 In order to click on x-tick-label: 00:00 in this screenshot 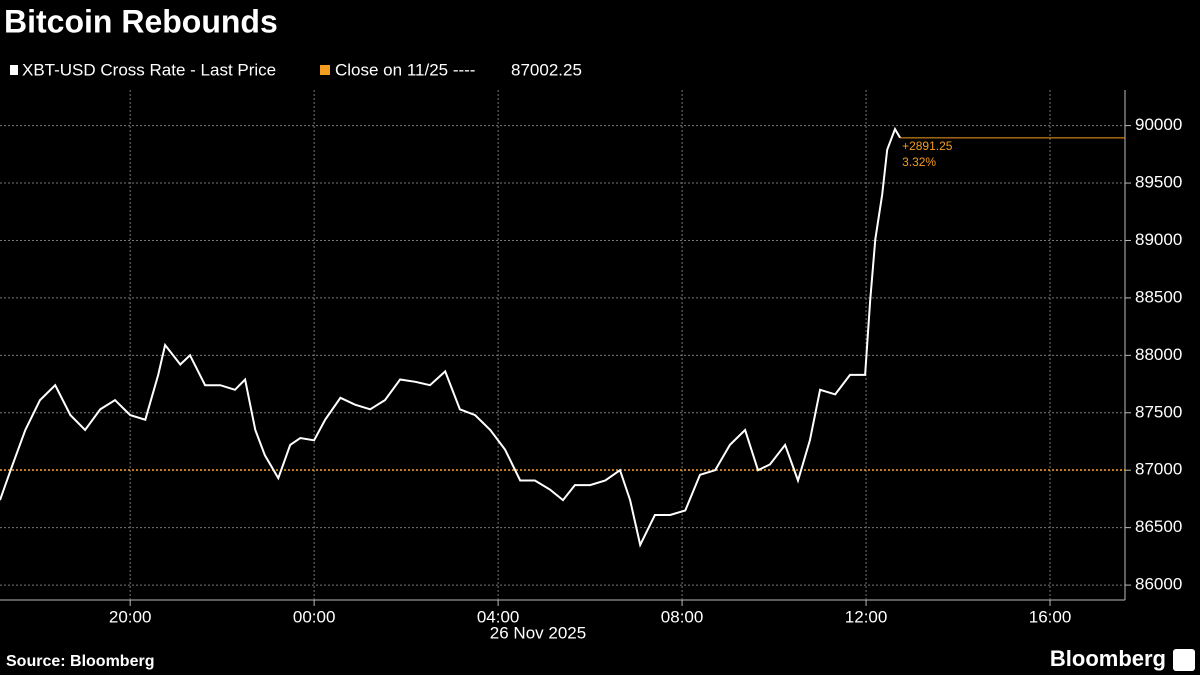, I will do `click(314, 616)`.